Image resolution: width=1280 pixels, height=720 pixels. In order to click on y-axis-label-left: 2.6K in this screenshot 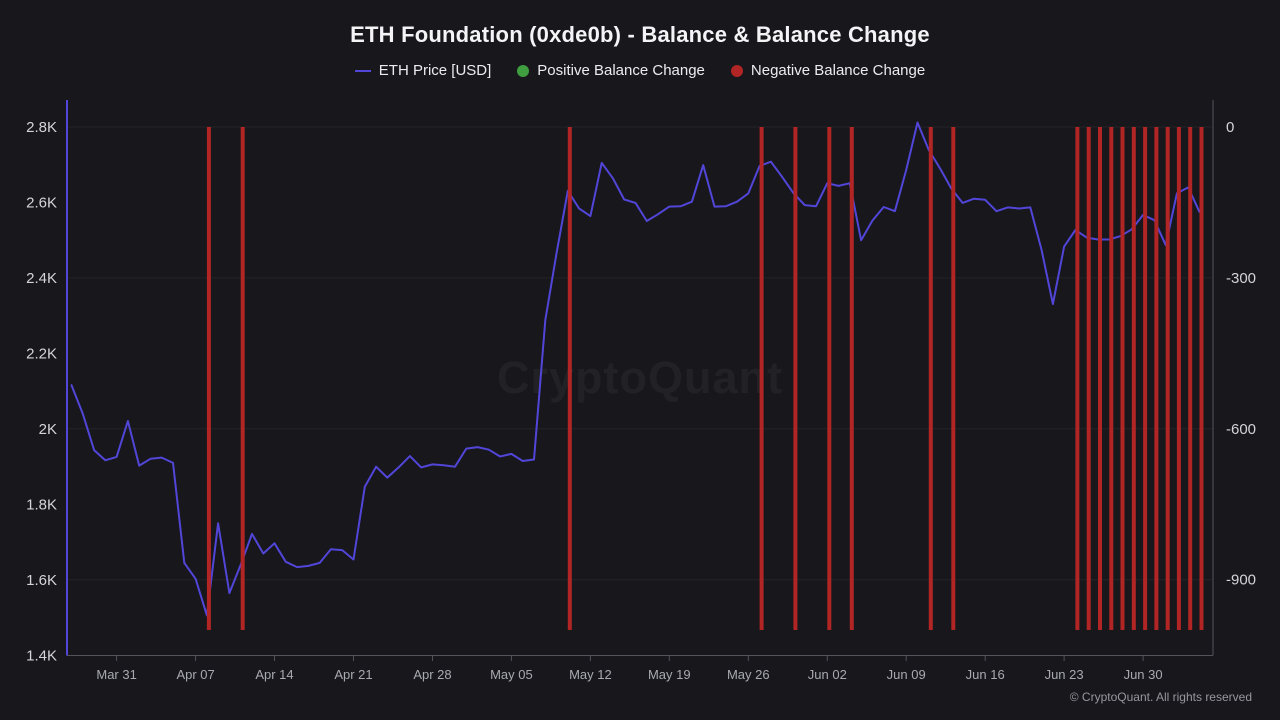, I will do `click(41, 203)`.